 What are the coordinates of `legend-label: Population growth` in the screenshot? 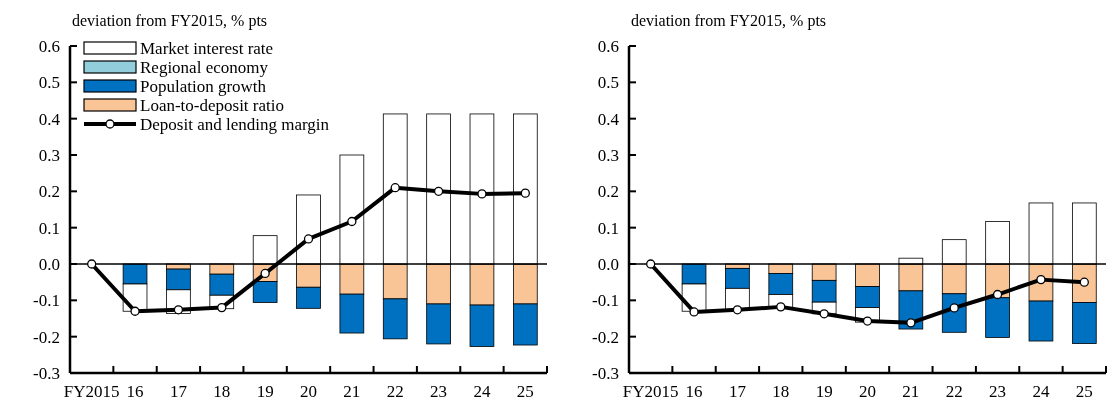 It's located at (203, 86).